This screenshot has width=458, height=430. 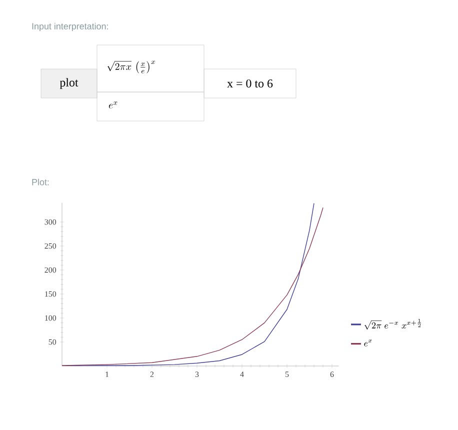 What do you see at coordinates (70, 27) in the screenshot?
I see `text: Input interpretation:` at bounding box center [70, 27].